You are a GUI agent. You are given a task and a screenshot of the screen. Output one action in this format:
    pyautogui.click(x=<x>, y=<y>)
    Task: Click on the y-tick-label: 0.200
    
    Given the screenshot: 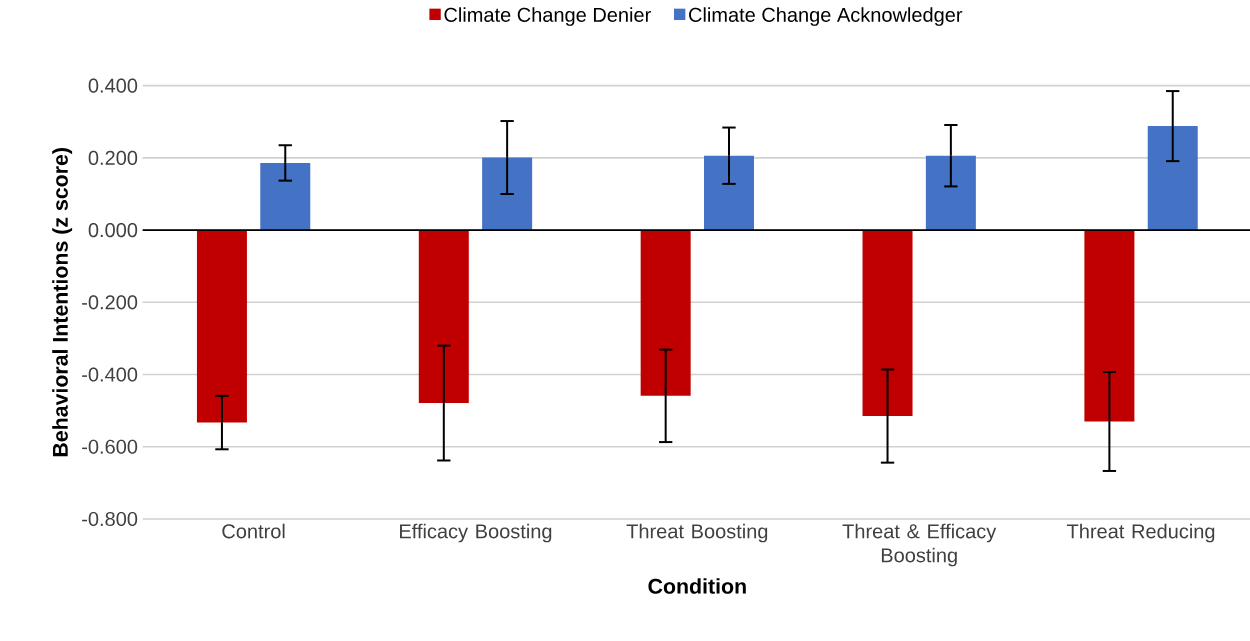 What is the action you would take?
    pyautogui.click(x=113, y=157)
    